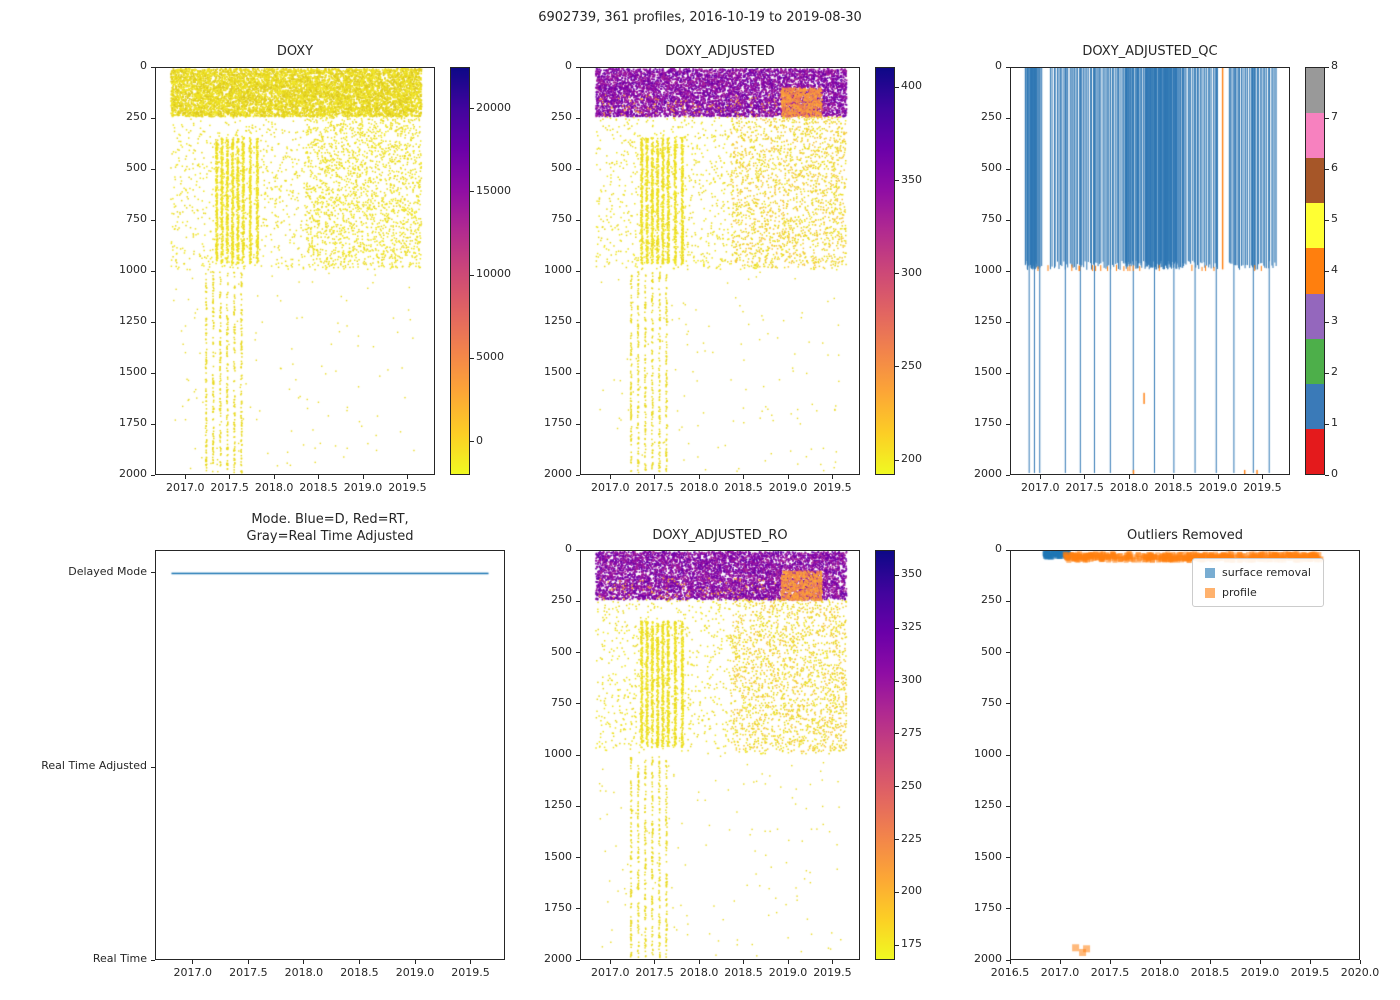  Describe the element at coordinates (558, 269) in the screenshot. I see `y-tick-label: 1000` at that location.